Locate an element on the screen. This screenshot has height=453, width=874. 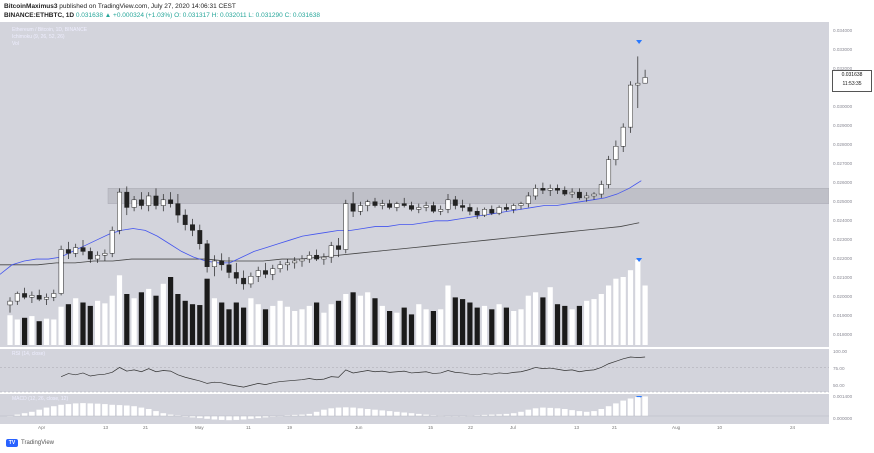
legend-macd: MACD (12, 26, close, 12) is located at coordinates (40, 399).